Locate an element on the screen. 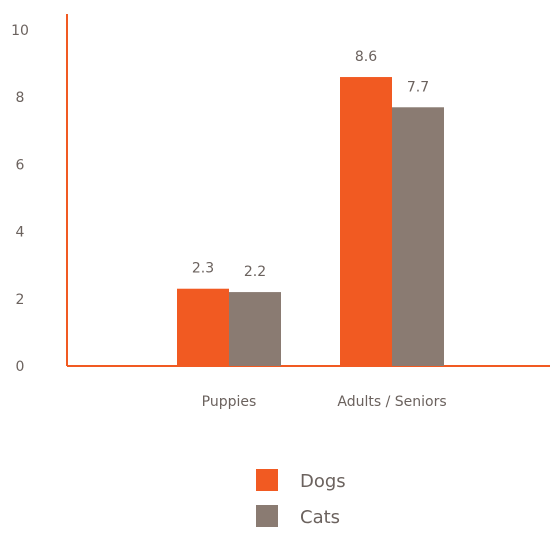 This screenshot has height=539, width=550. legend-label-cats: Cats is located at coordinates (320, 517).